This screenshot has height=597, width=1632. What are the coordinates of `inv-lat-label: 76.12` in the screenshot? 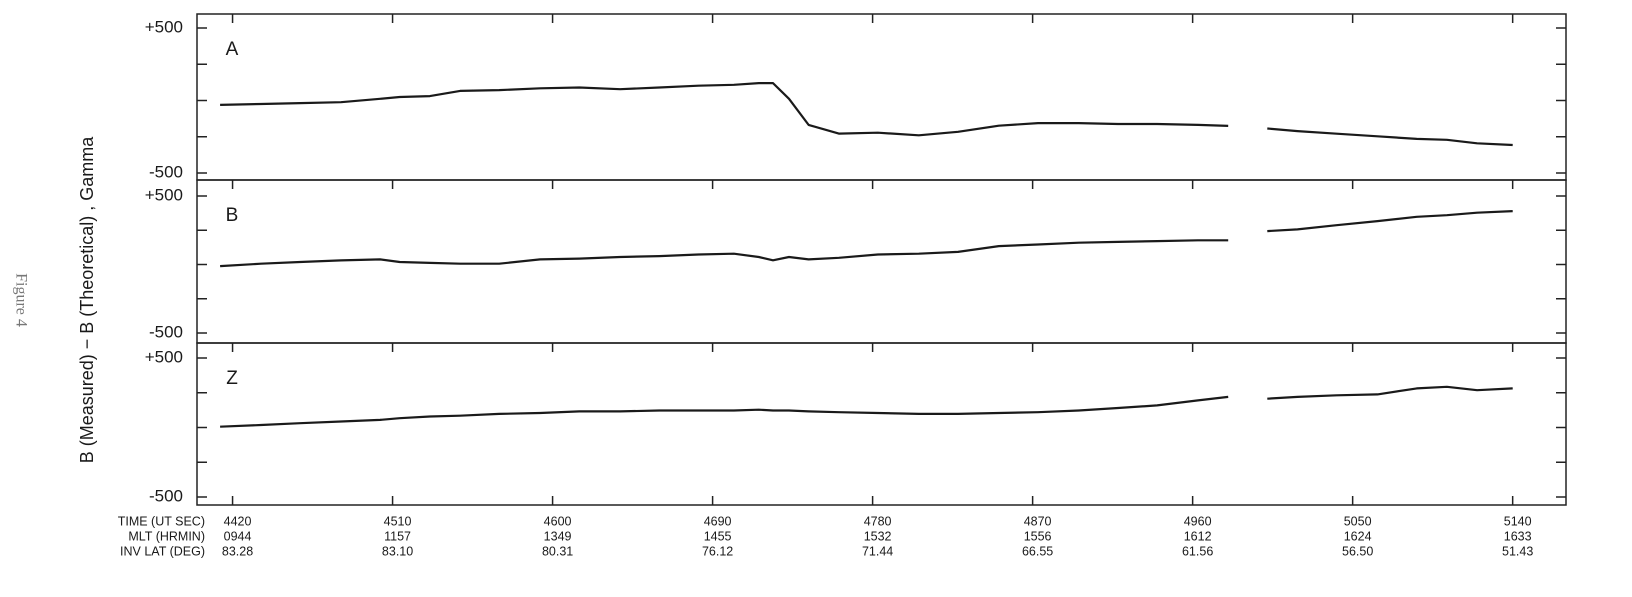 It's located at (717, 551).